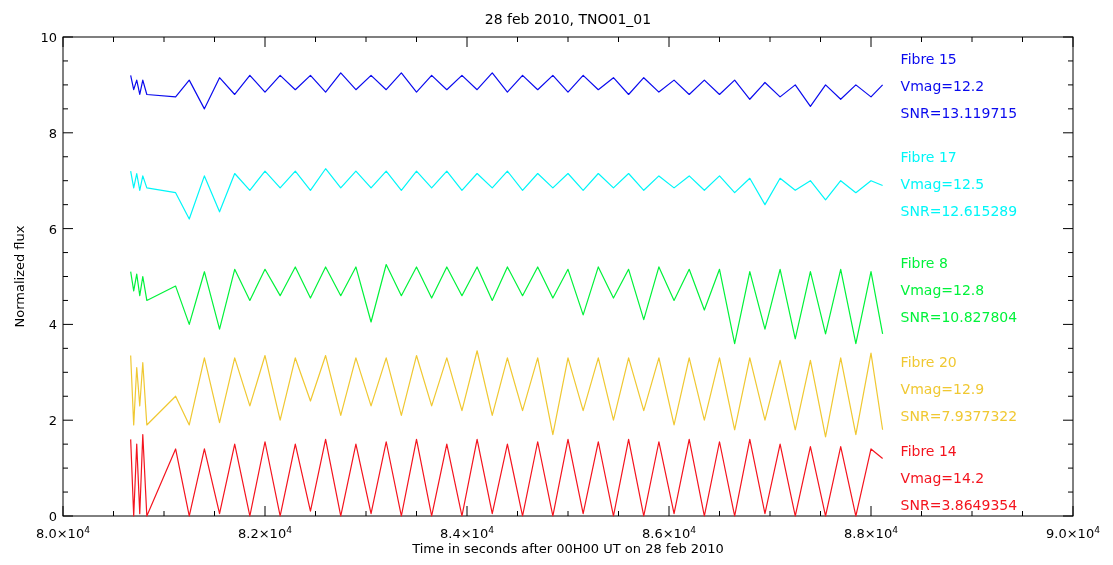 The width and height of the screenshot is (1113, 565). Describe the element at coordinates (48, 37) in the screenshot. I see `y-tick-label: 10` at that location.